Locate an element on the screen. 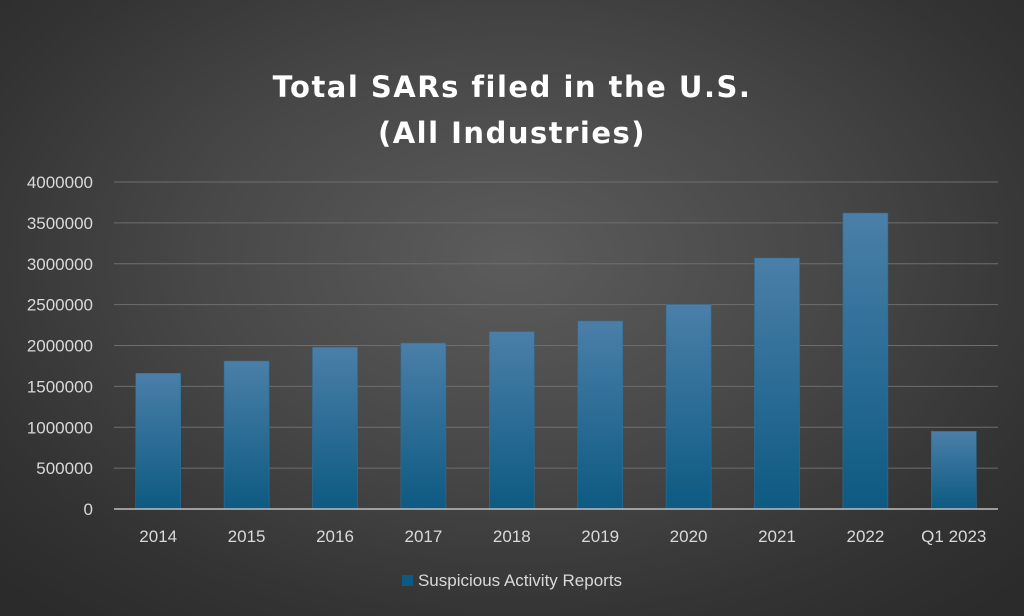  y-tick-label: 500000 is located at coordinates (64, 468).